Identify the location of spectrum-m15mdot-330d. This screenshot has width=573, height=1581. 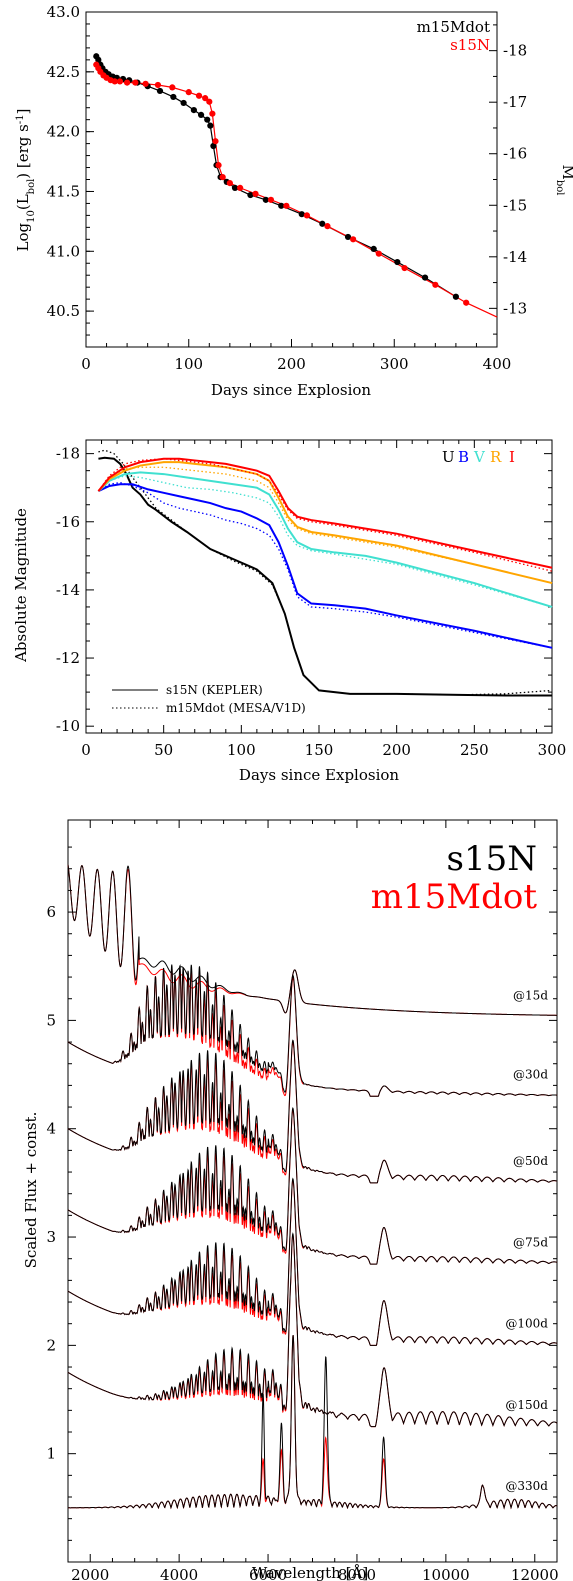
(312, 1422).